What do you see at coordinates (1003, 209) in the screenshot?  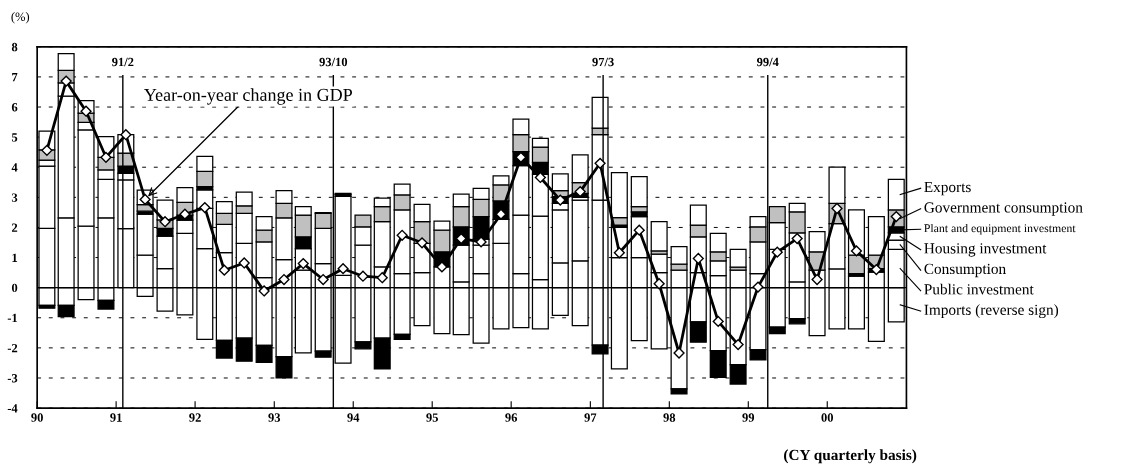 I see `legend-label: Government consumption` at bounding box center [1003, 209].